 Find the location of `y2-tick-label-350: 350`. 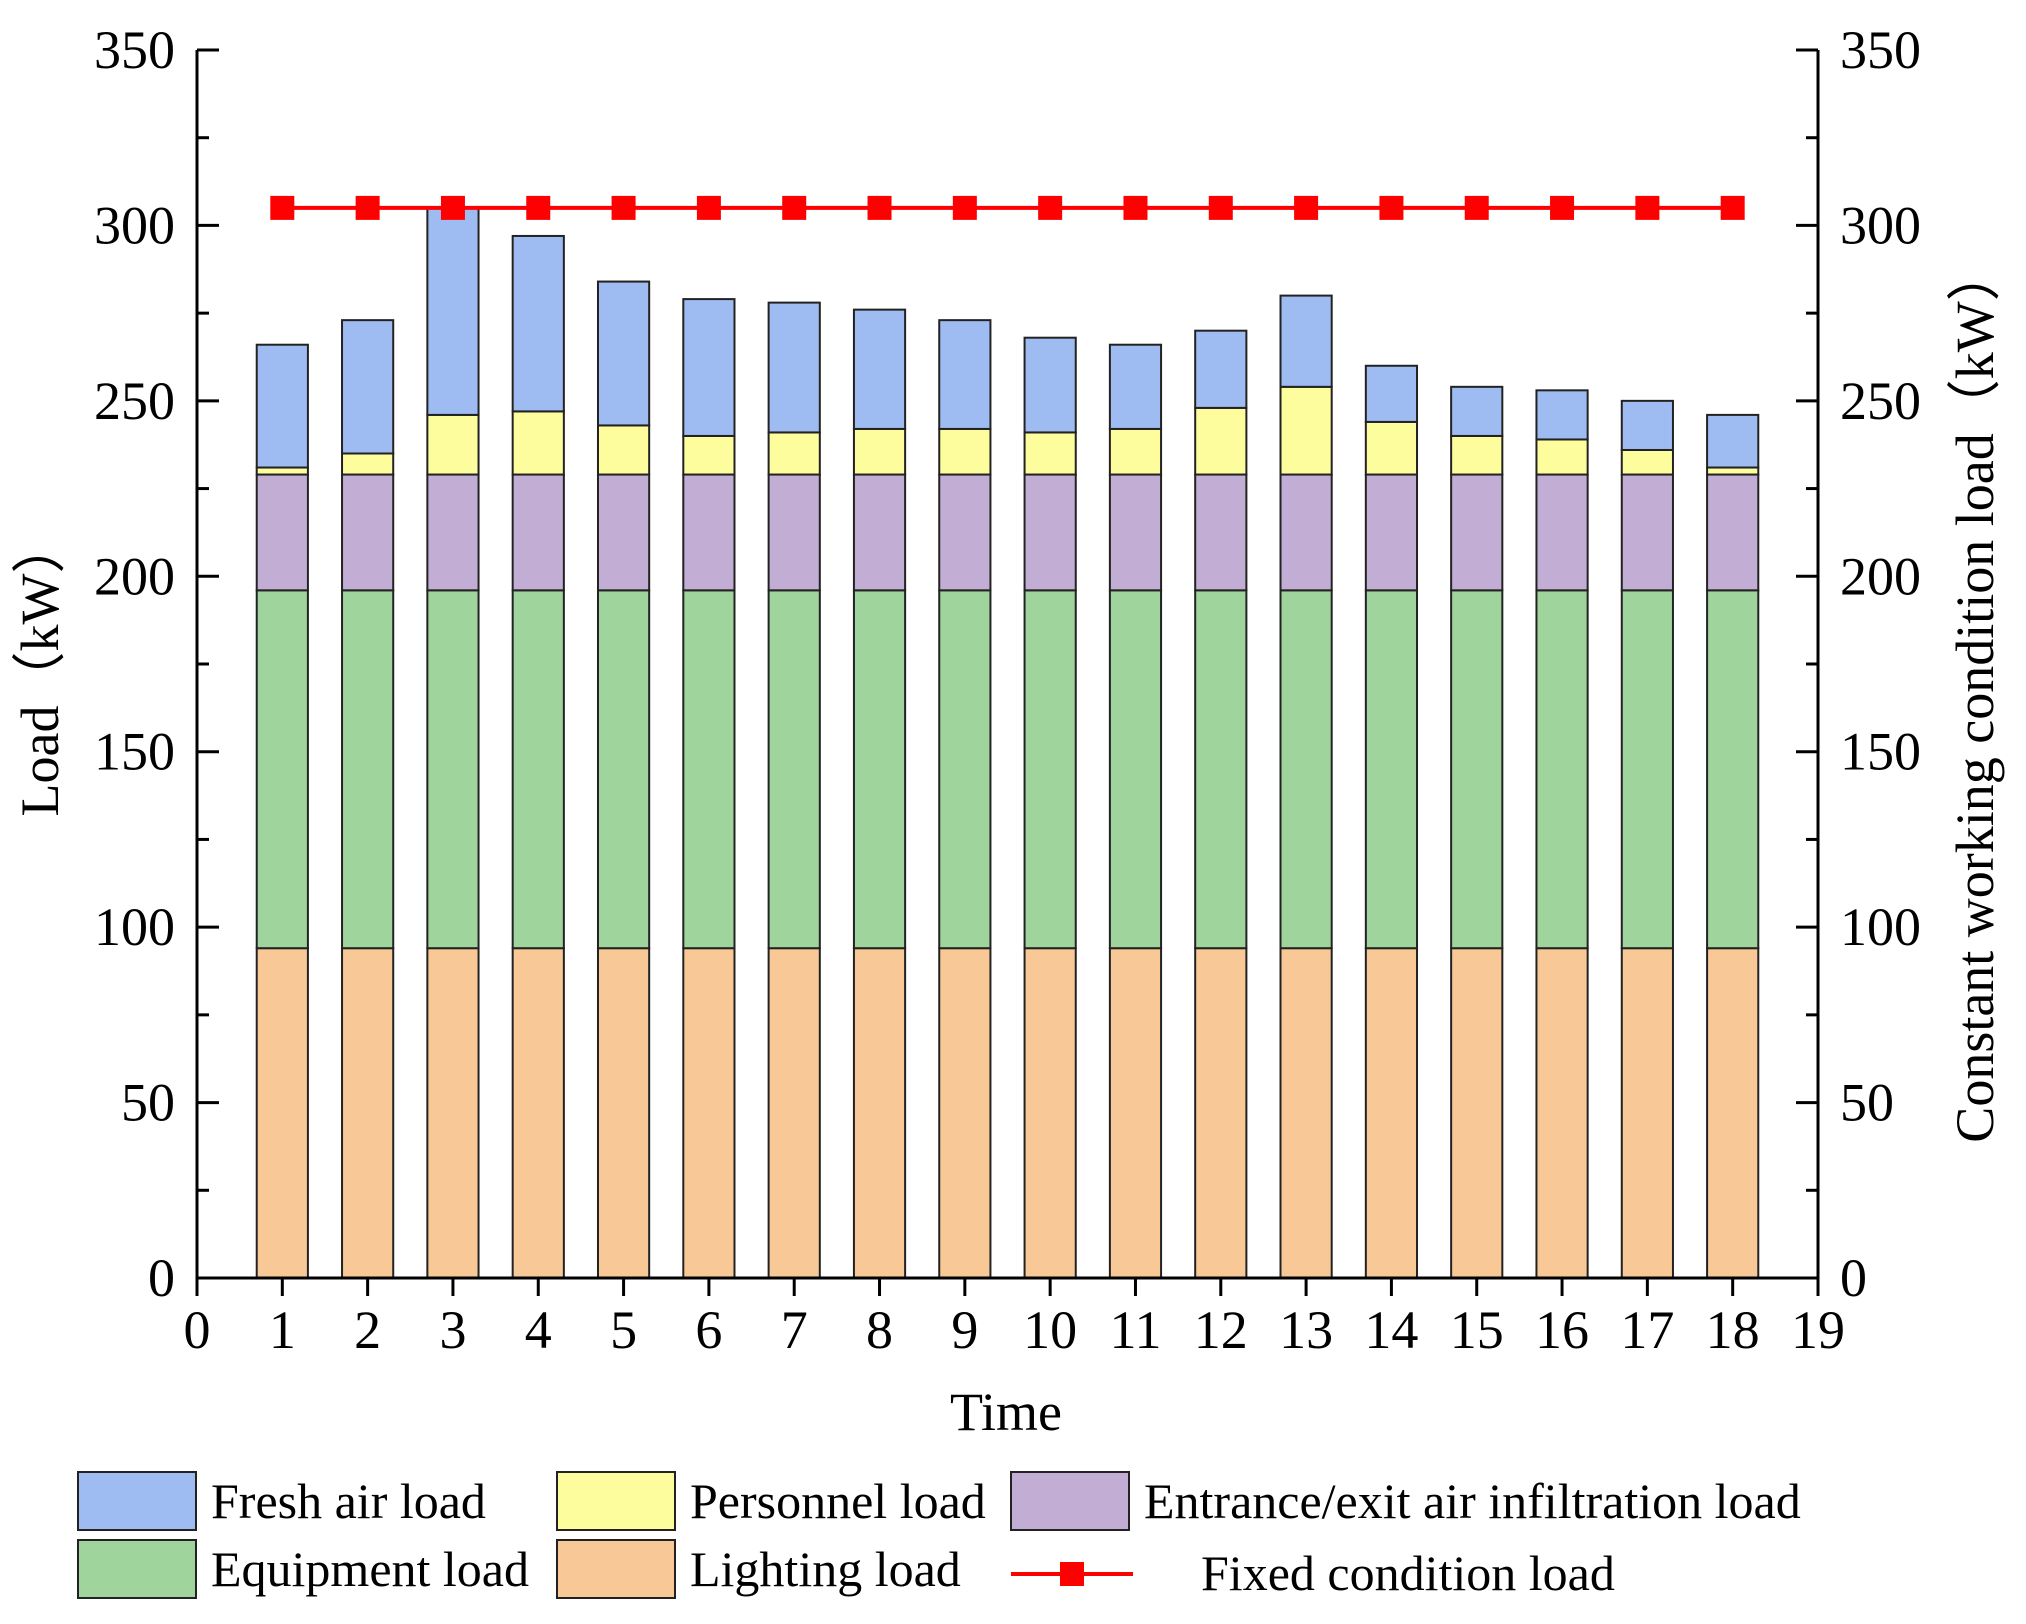

y2-tick-label-350: 350 is located at coordinates (1880, 50).